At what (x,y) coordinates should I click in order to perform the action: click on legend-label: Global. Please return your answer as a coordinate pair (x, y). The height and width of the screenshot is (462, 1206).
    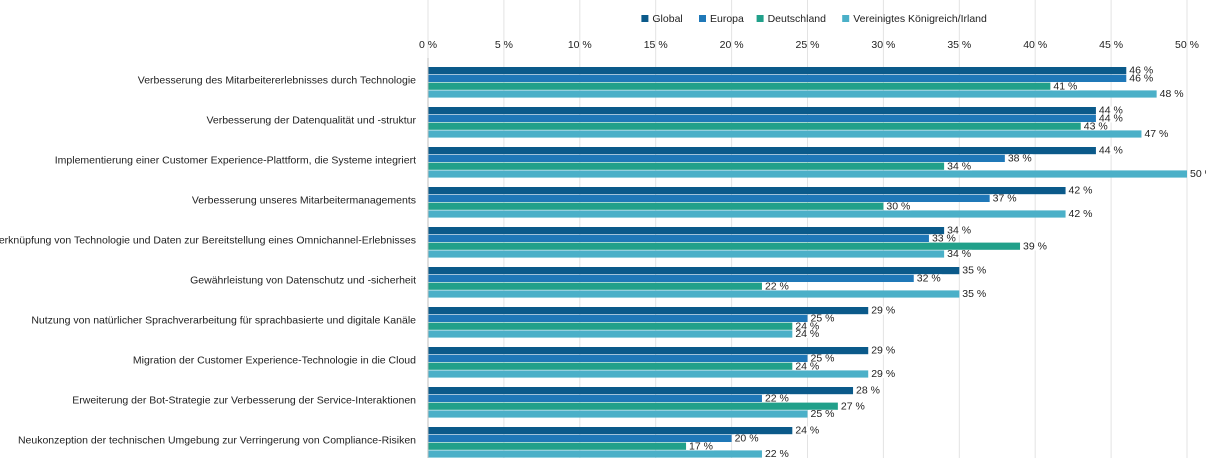
    Looking at the image, I should click on (667, 19).